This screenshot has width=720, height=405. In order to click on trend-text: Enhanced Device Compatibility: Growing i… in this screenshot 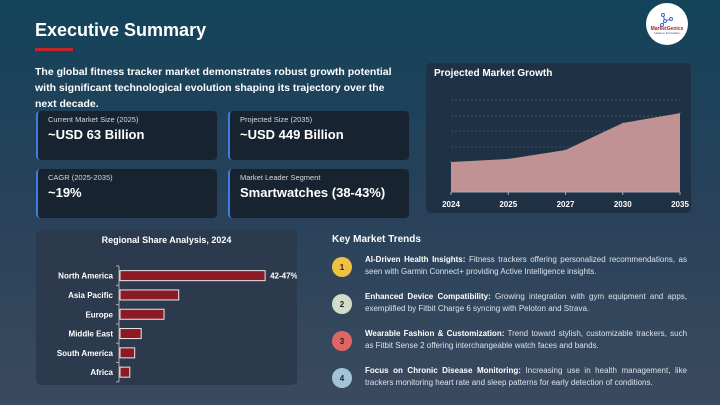, I will do `click(526, 302)`.